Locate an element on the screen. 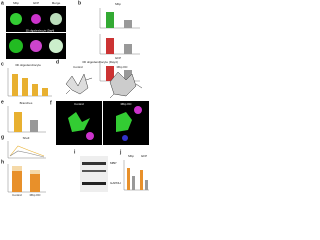  chart-title: Branches is located at coordinates (26, 103).